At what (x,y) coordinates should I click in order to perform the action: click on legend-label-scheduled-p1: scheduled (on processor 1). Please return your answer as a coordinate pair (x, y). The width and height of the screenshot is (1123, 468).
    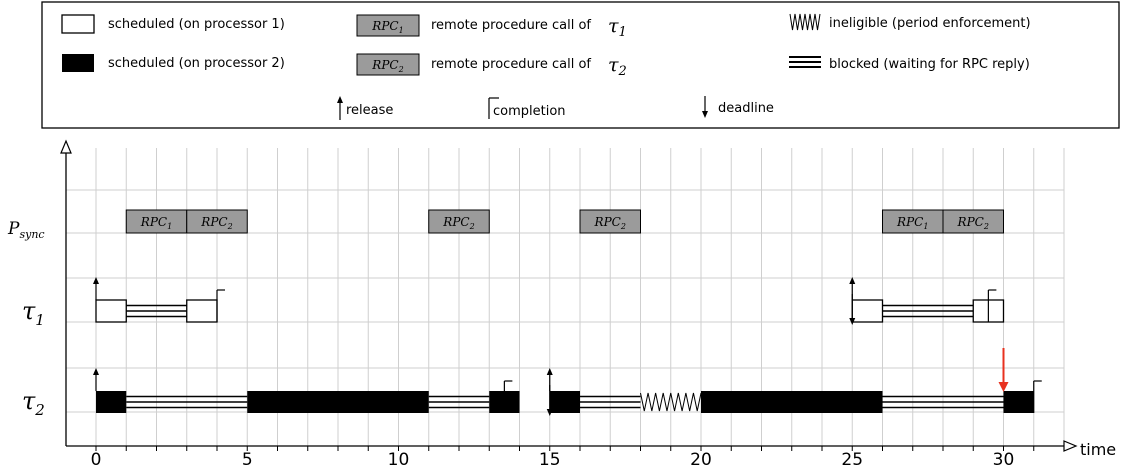
    Looking at the image, I should click on (196, 24).